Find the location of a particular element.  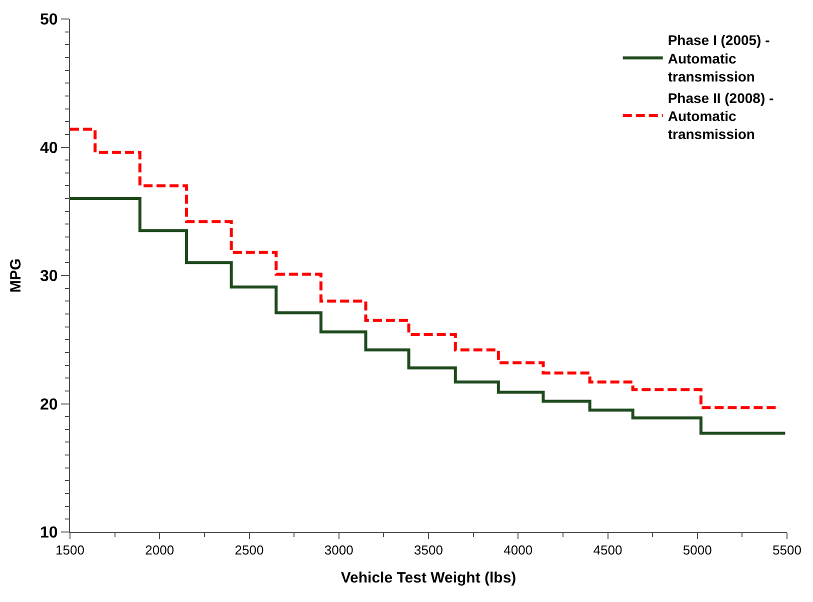

y-tick-label: 10 is located at coordinates (49, 533).